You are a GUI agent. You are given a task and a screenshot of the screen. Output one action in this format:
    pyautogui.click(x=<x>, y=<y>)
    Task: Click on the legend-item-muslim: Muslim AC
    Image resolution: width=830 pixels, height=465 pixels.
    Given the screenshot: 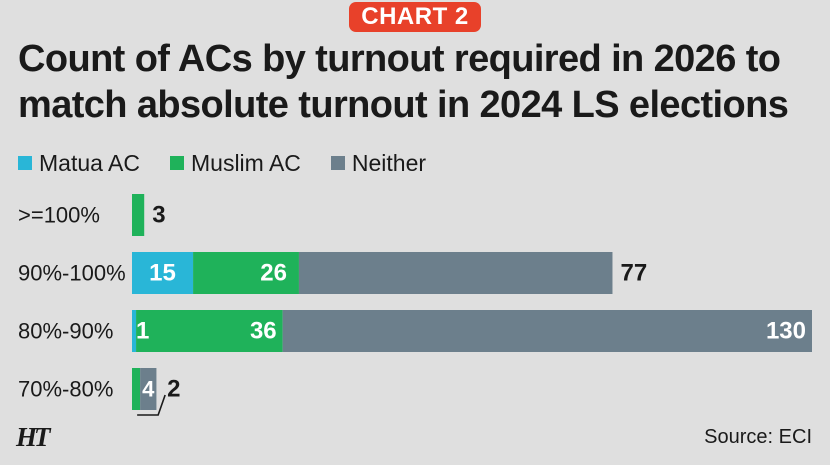 What is the action you would take?
    pyautogui.click(x=235, y=163)
    